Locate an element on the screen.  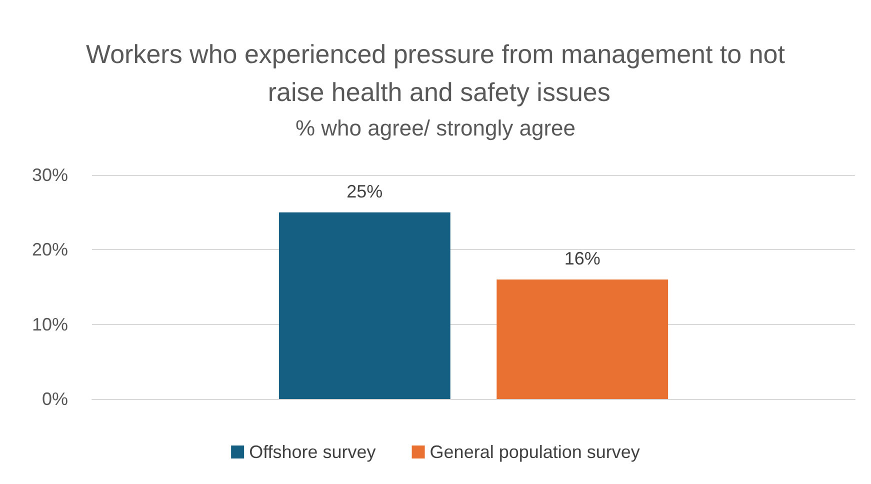
data-label: 16% is located at coordinates (582, 258).